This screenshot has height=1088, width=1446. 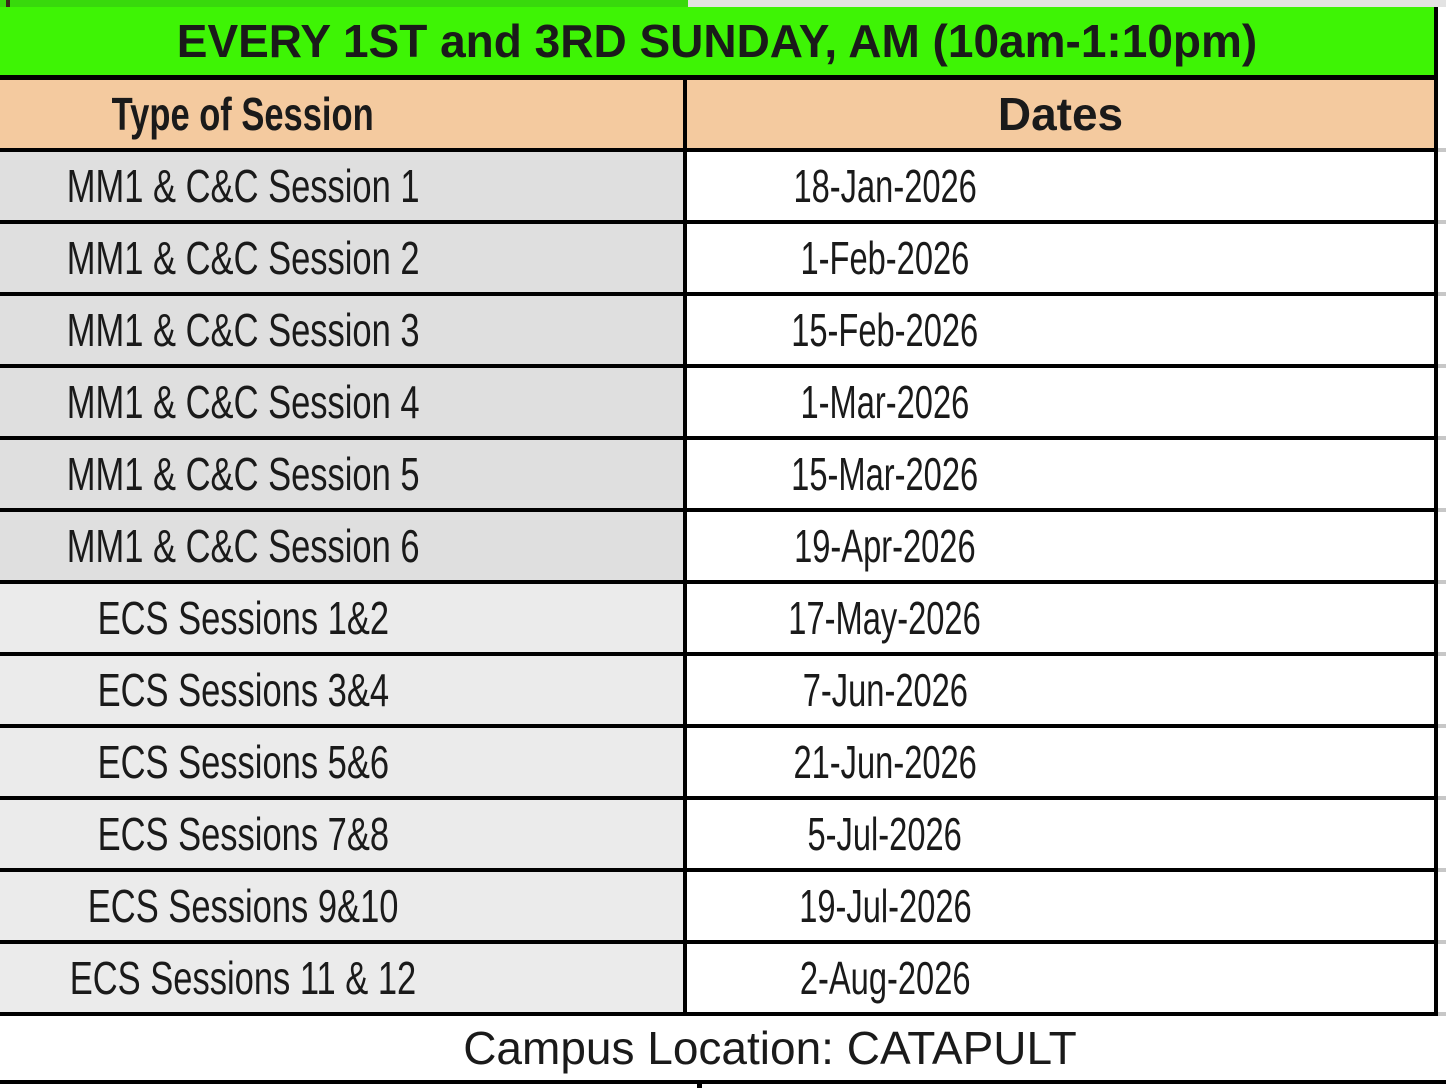 What do you see at coordinates (243, 402) in the screenshot?
I see `session-label: MM1 & C&C Session 4` at bounding box center [243, 402].